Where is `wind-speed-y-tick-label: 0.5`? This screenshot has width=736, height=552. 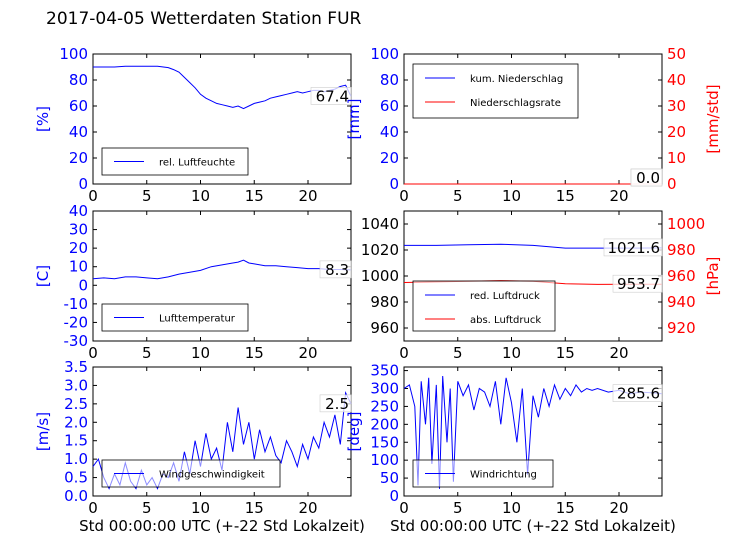
wind-speed-y-tick-label: 0.5 is located at coordinates (76, 478).